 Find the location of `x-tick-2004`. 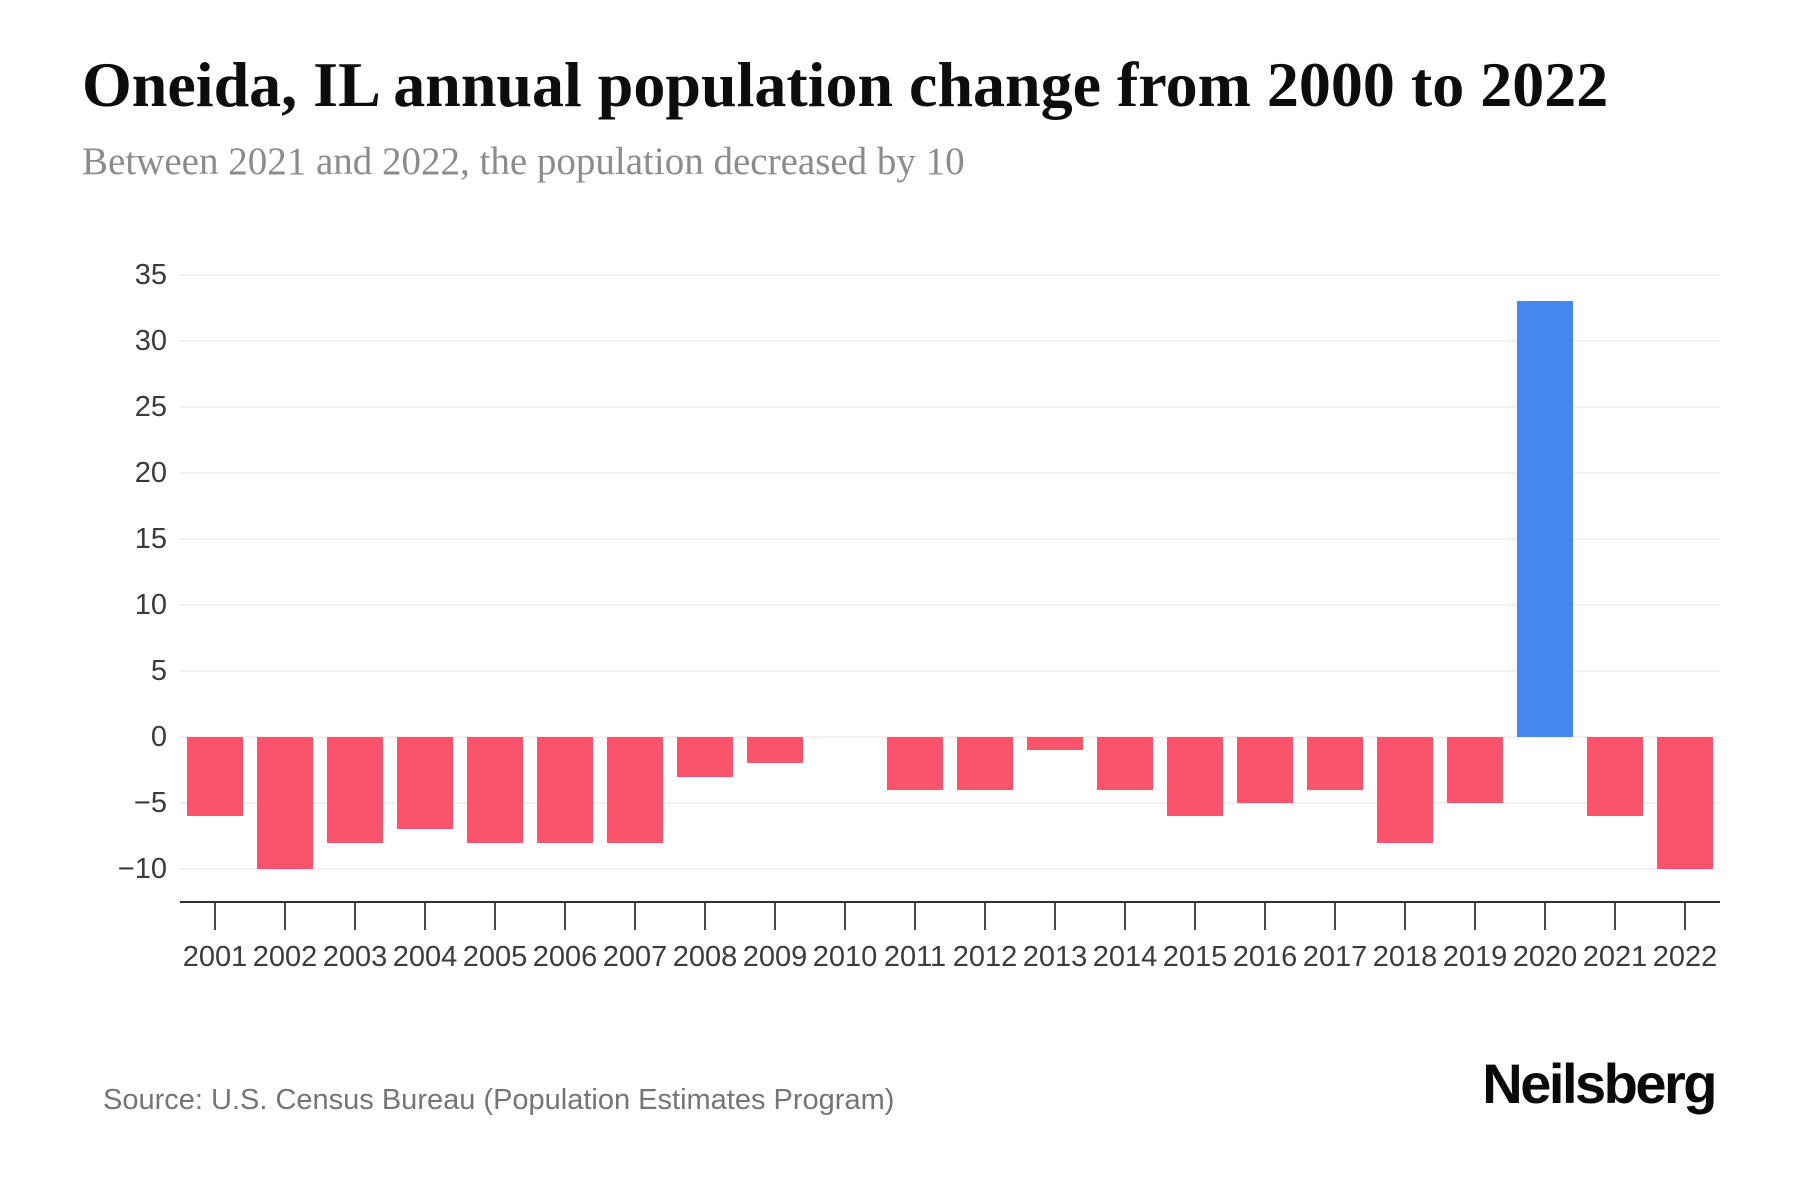

x-tick-2004 is located at coordinates (425, 916).